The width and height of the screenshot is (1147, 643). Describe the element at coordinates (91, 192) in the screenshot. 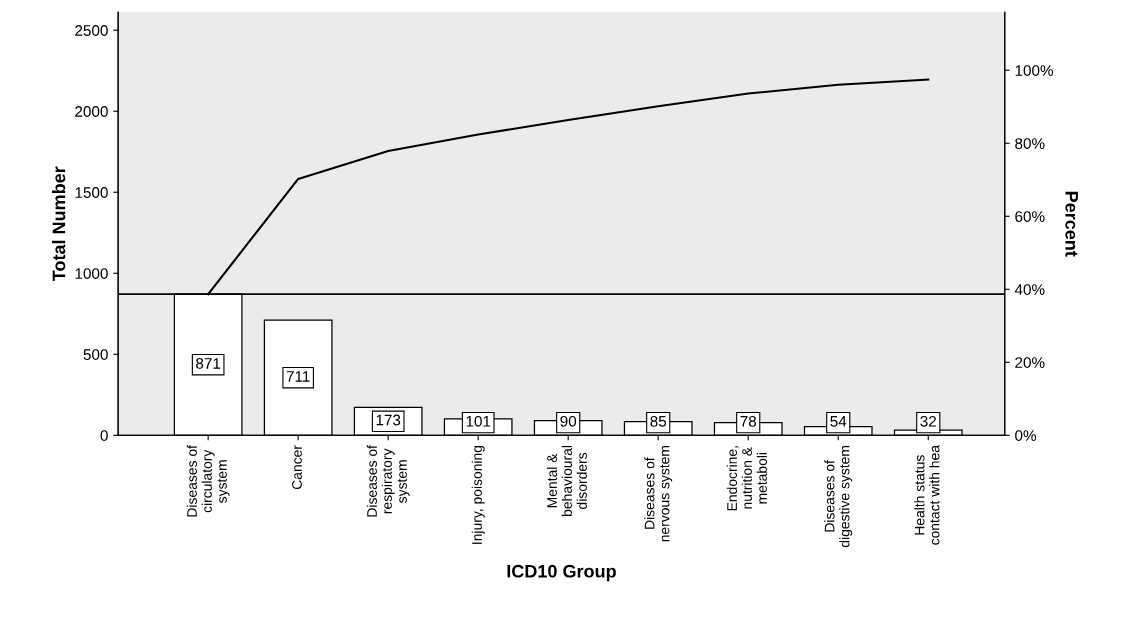

I see `y-tick-label: 1500` at that location.